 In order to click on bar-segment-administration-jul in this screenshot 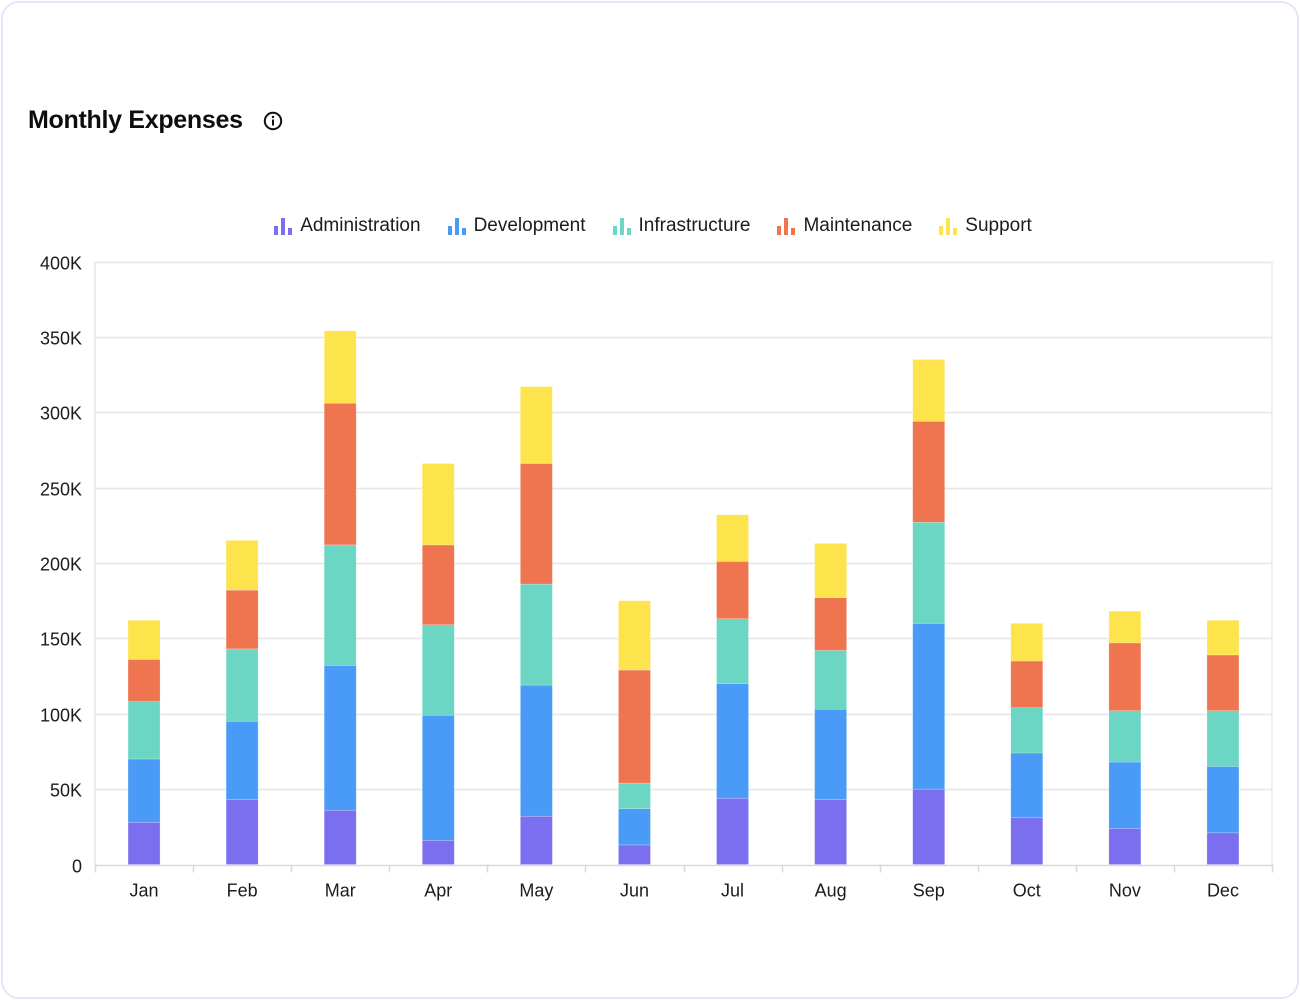, I will do `click(732, 831)`.